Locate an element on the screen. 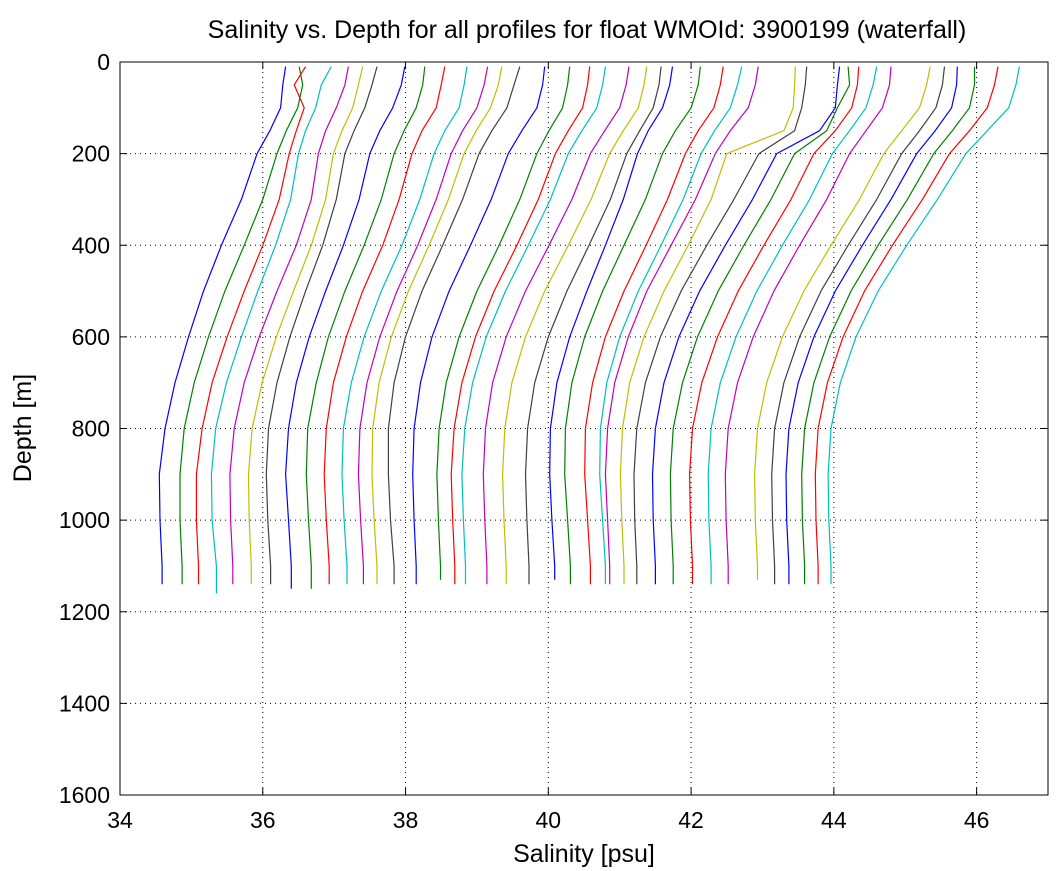 The height and width of the screenshot is (871, 1056). y-tick-label: 800 is located at coordinates (91, 429).